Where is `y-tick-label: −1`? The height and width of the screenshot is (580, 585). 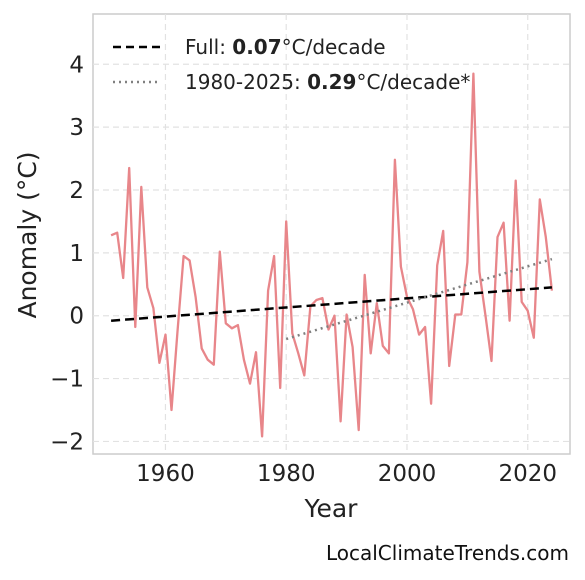 y-tick-label: −1 is located at coordinates (67, 380).